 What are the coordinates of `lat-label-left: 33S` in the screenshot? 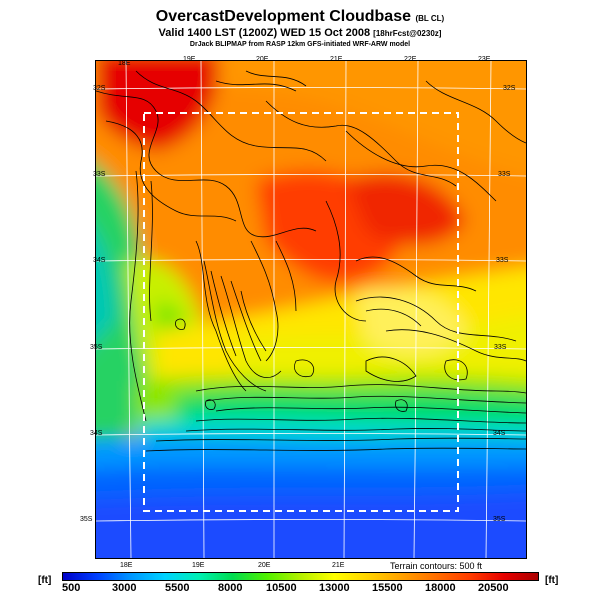 It's located at (99, 174).